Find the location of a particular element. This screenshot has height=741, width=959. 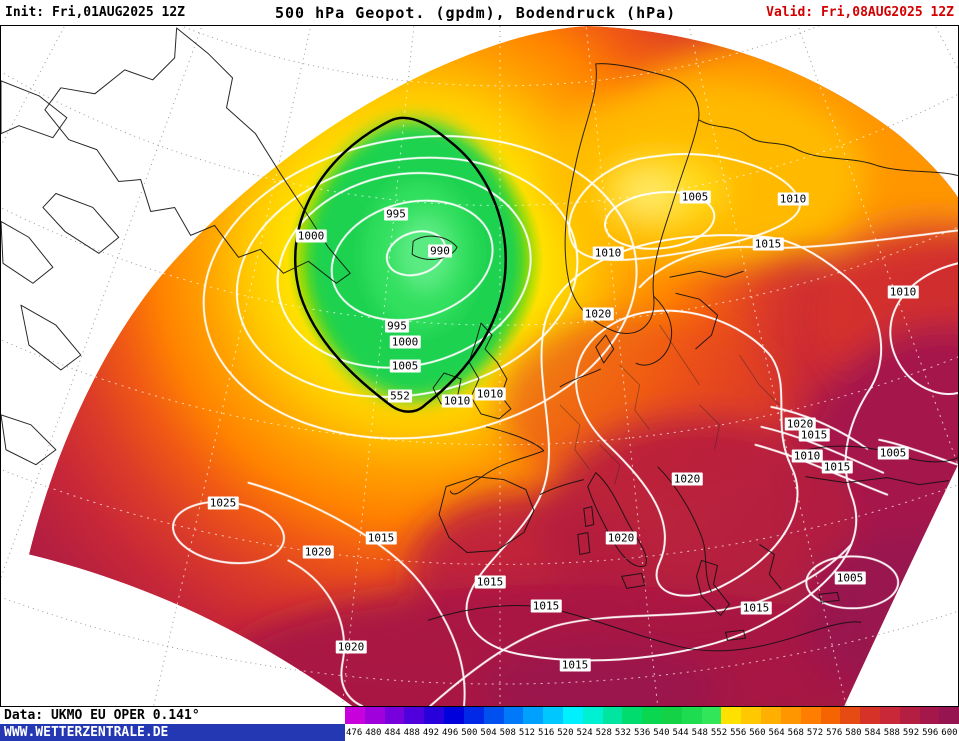

colorbar-tick: 544 is located at coordinates (680, 732).